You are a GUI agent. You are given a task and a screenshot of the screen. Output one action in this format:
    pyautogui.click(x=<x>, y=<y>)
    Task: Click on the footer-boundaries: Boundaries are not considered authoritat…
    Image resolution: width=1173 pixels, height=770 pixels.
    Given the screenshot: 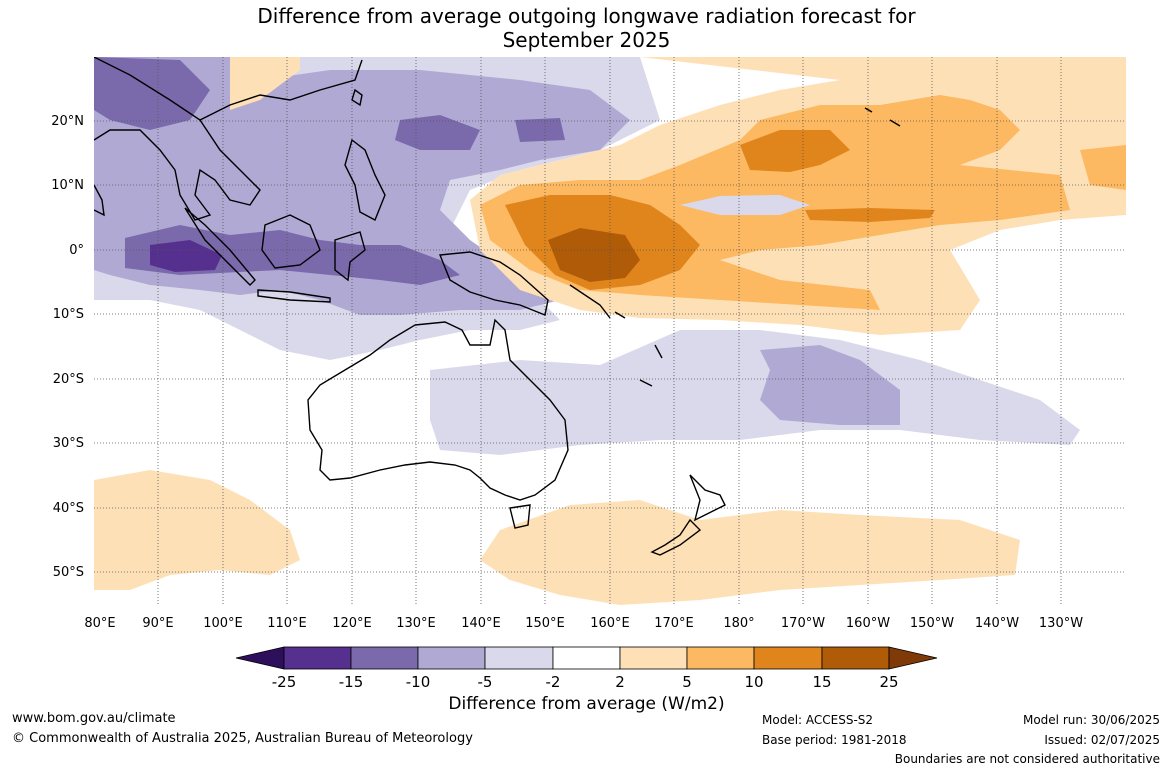 What is the action you would take?
    pyautogui.click(x=1027, y=759)
    